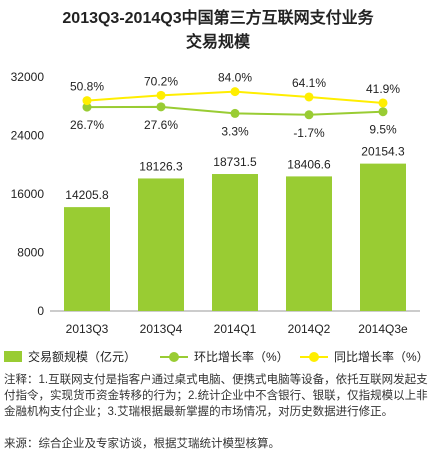 This screenshot has height=456, width=436. I want to click on legend-swatch-qoq, so click(174, 357).